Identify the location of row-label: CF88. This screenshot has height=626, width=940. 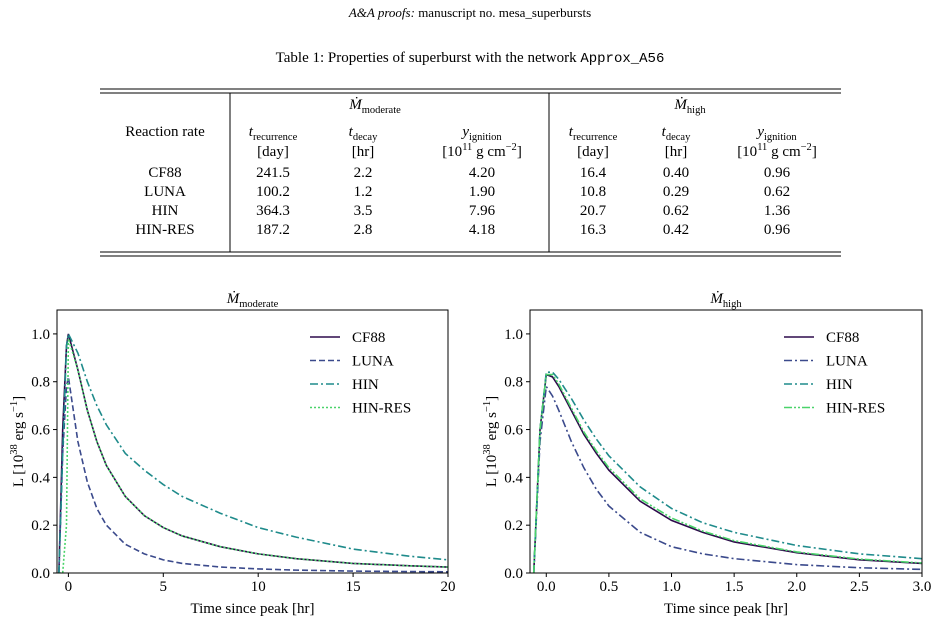
(164, 173).